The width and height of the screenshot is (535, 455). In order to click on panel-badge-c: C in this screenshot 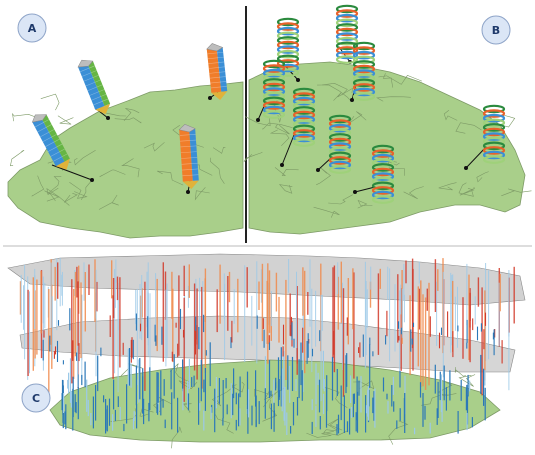, I will do `click(36, 398)`.